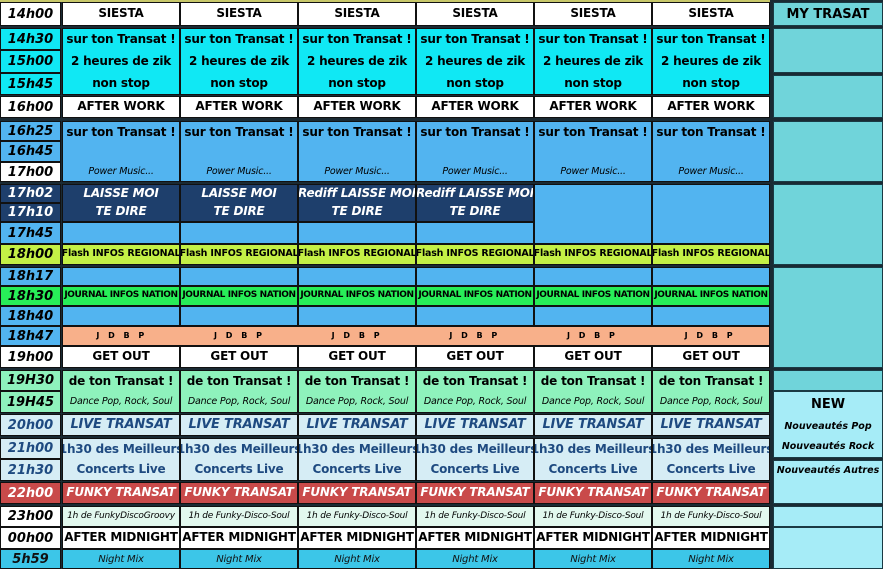 The width and height of the screenshot is (883, 569). Describe the element at coordinates (828, 447) in the screenshot. I see `new-item: Nouveautés Rock` at that location.